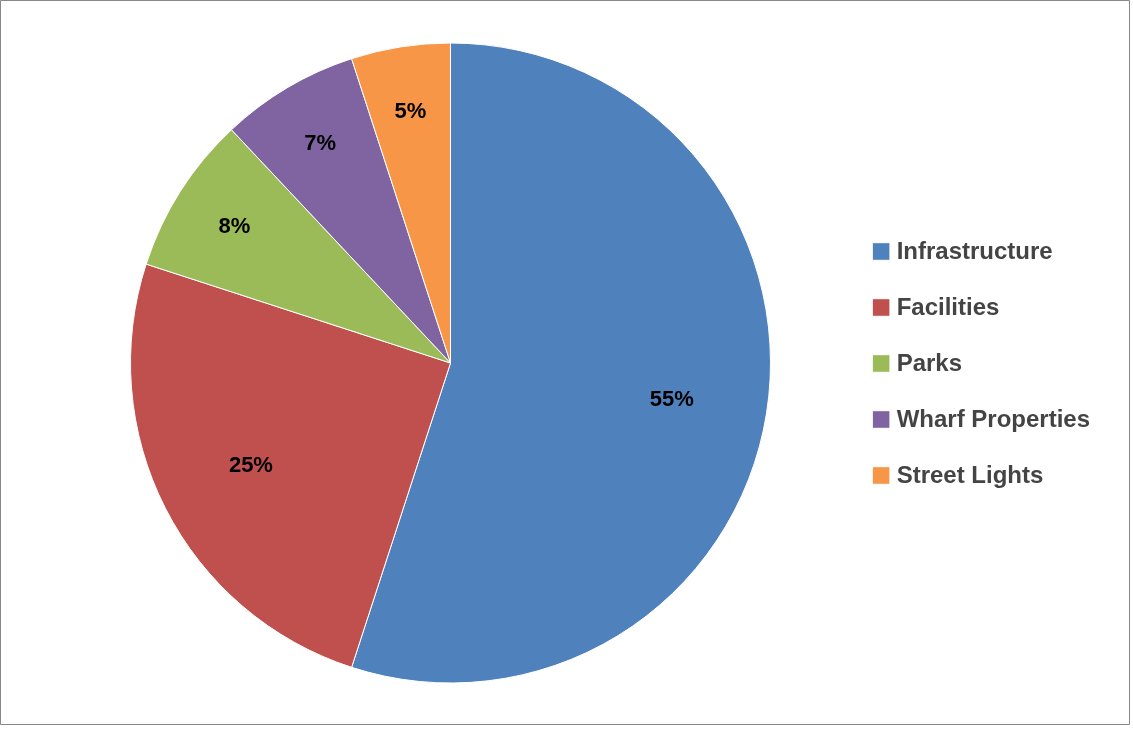  Describe the element at coordinates (234, 226) in the screenshot. I see `data-label: 8%` at that location.